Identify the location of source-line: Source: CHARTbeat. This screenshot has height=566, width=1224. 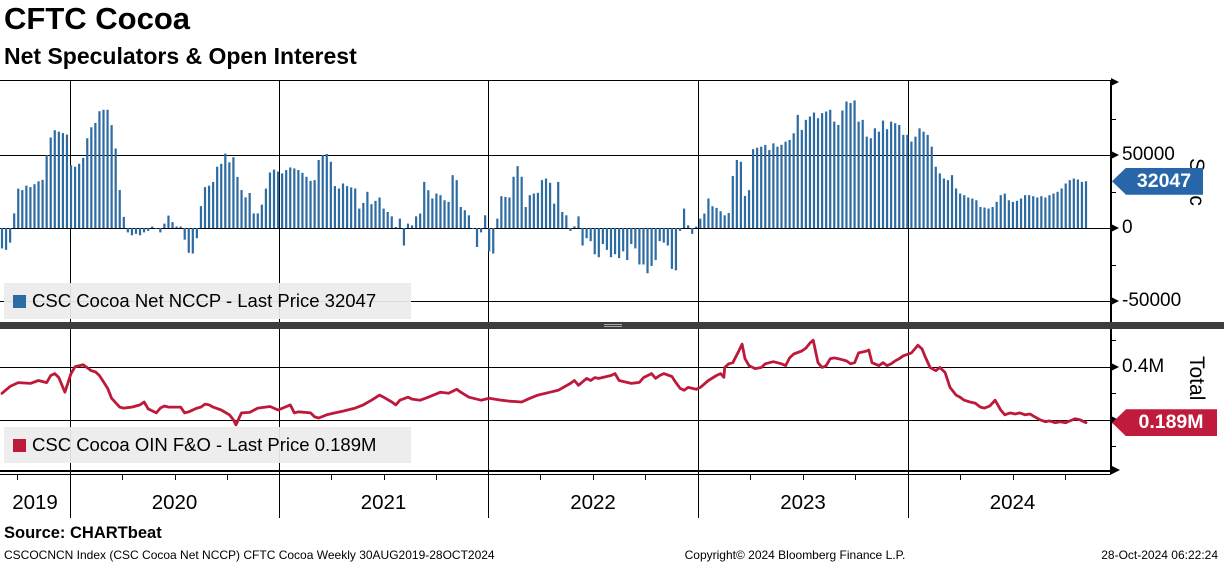
(83, 533).